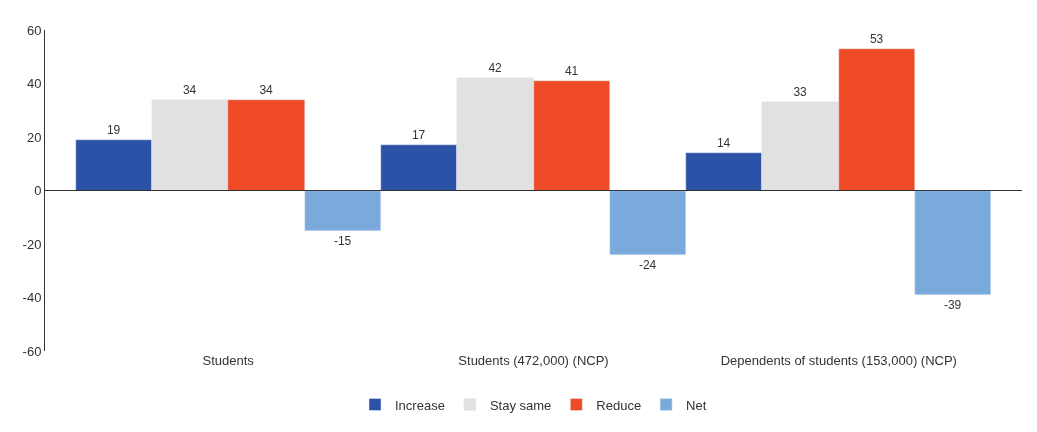 The height and width of the screenshot is (432, 1037). I want to click on data-label: -15, so click(342, 240).